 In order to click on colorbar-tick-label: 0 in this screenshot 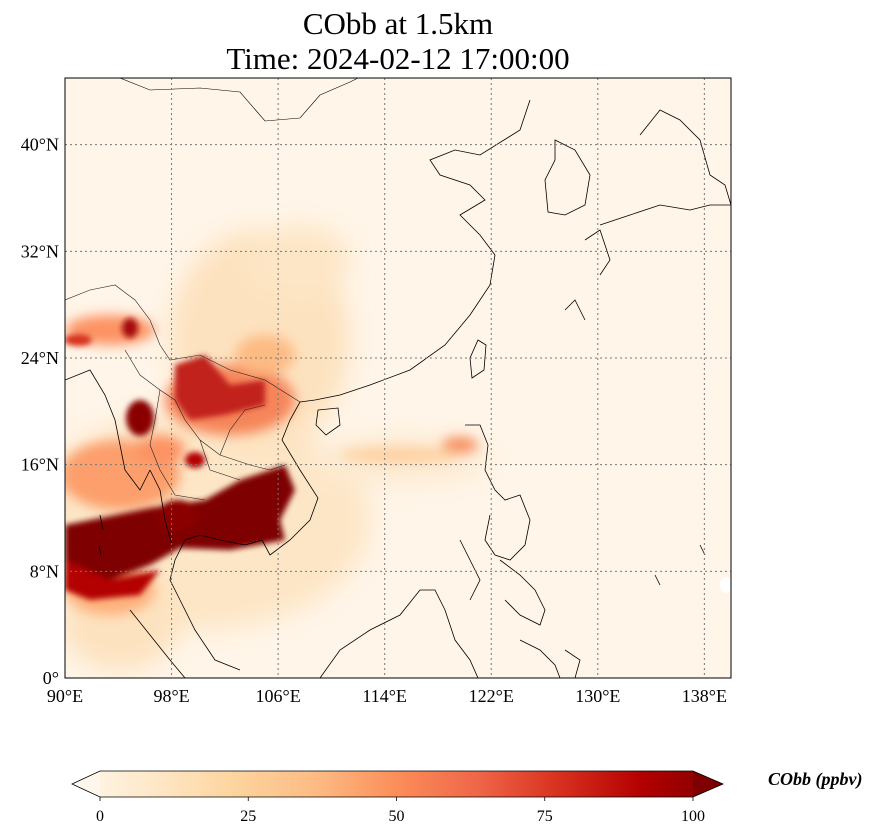, I will do `click(100, 816)`.